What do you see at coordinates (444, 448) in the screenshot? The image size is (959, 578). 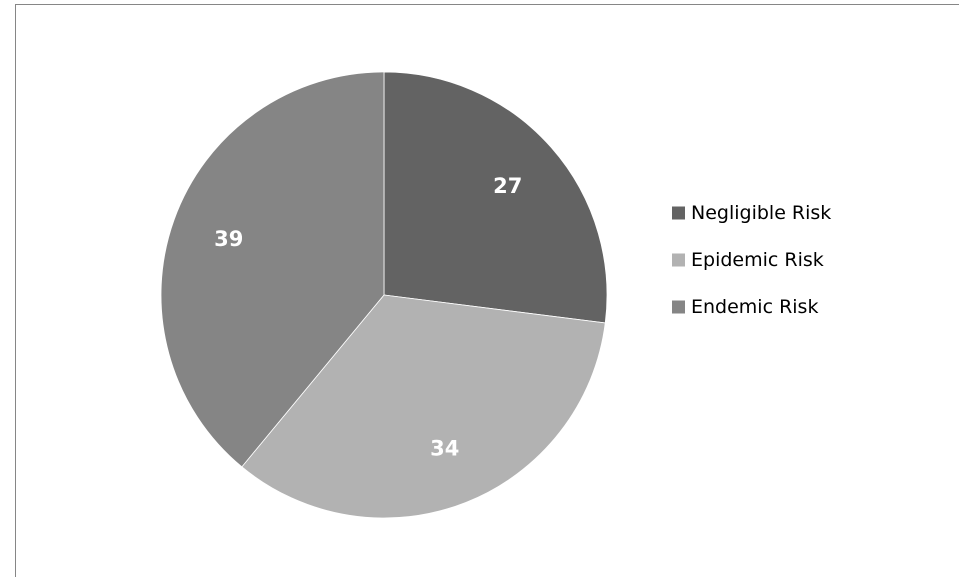 I see `data-label-epidemic-risk: 34` at bounding box center [444, 448].